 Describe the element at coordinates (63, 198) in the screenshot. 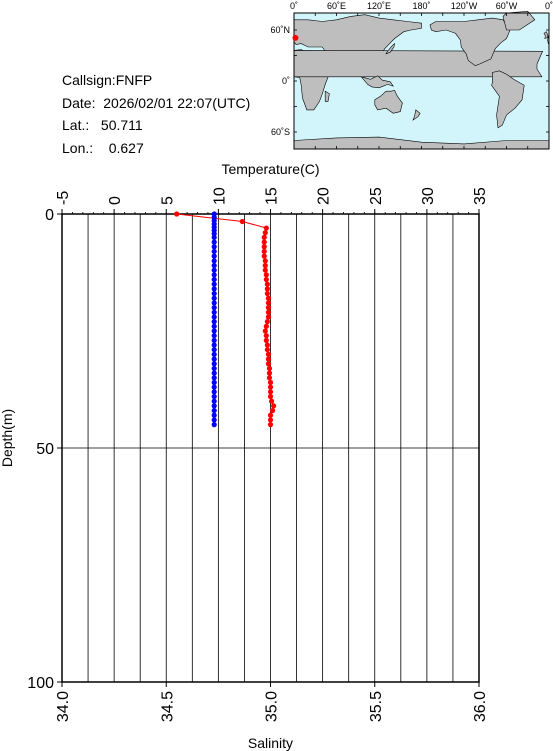

I see `temperature-tick-label: -5` at that location.